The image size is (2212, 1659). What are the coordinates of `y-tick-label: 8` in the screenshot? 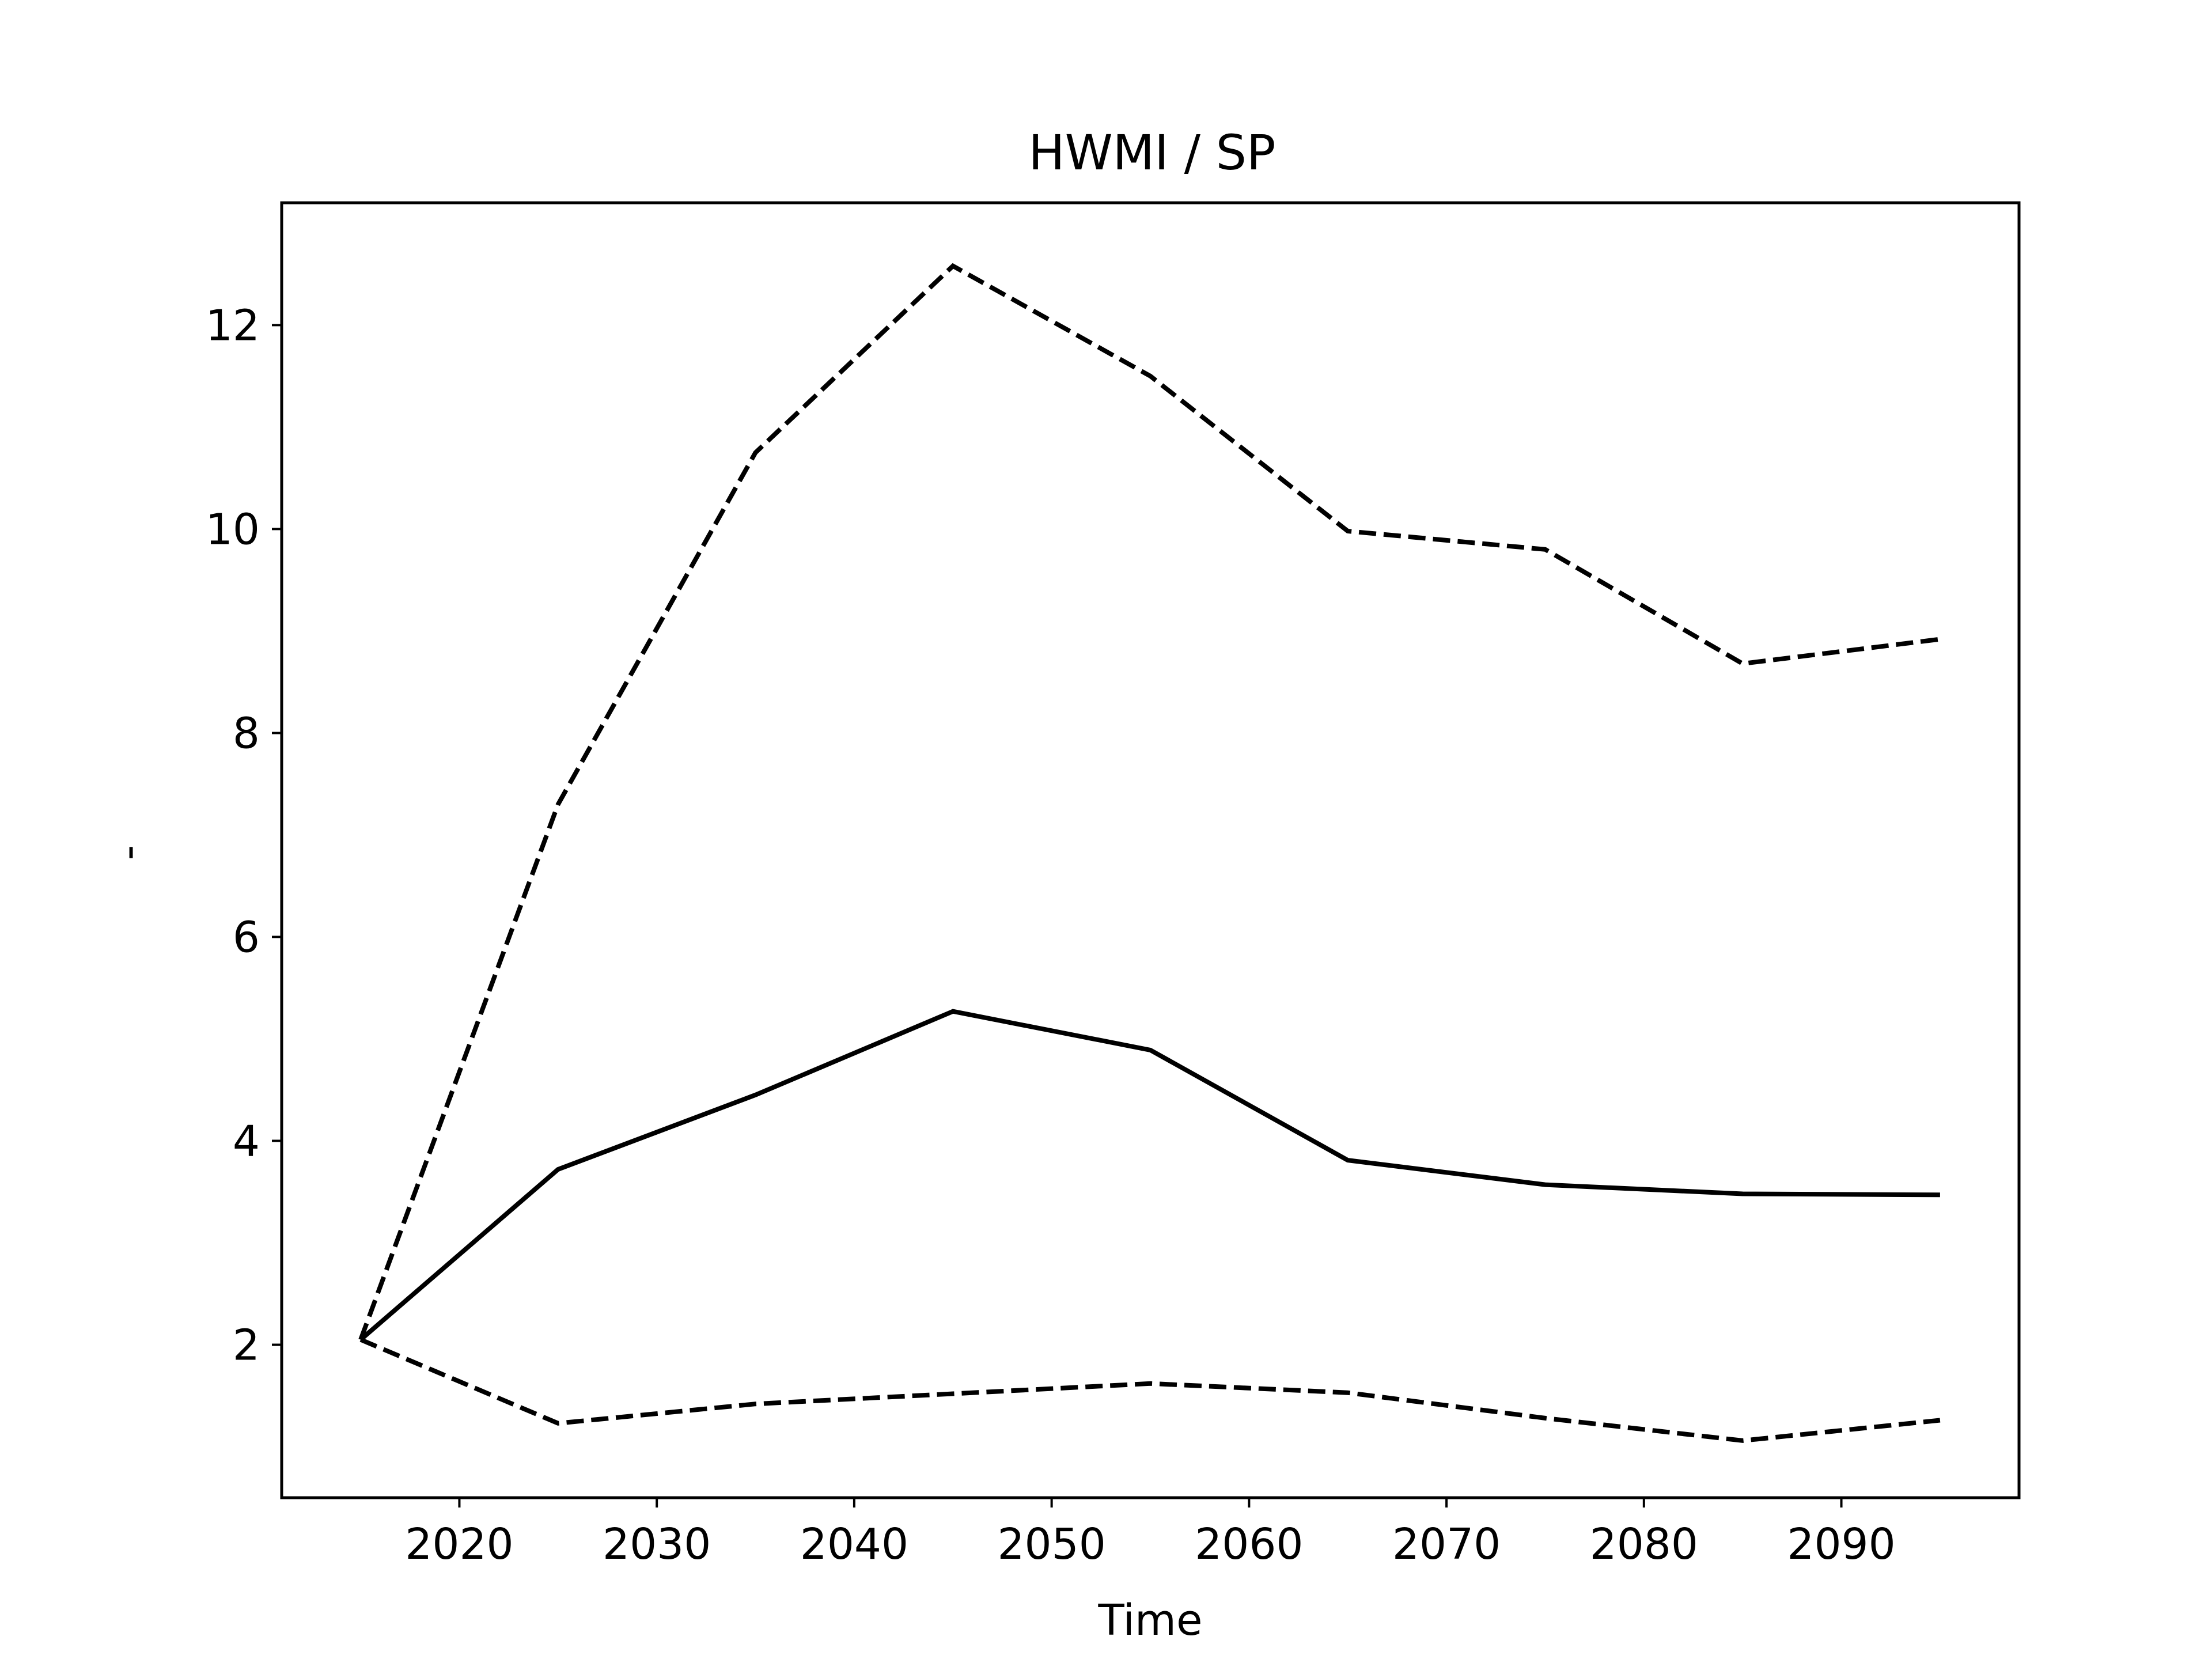 It's located at (246, 733).